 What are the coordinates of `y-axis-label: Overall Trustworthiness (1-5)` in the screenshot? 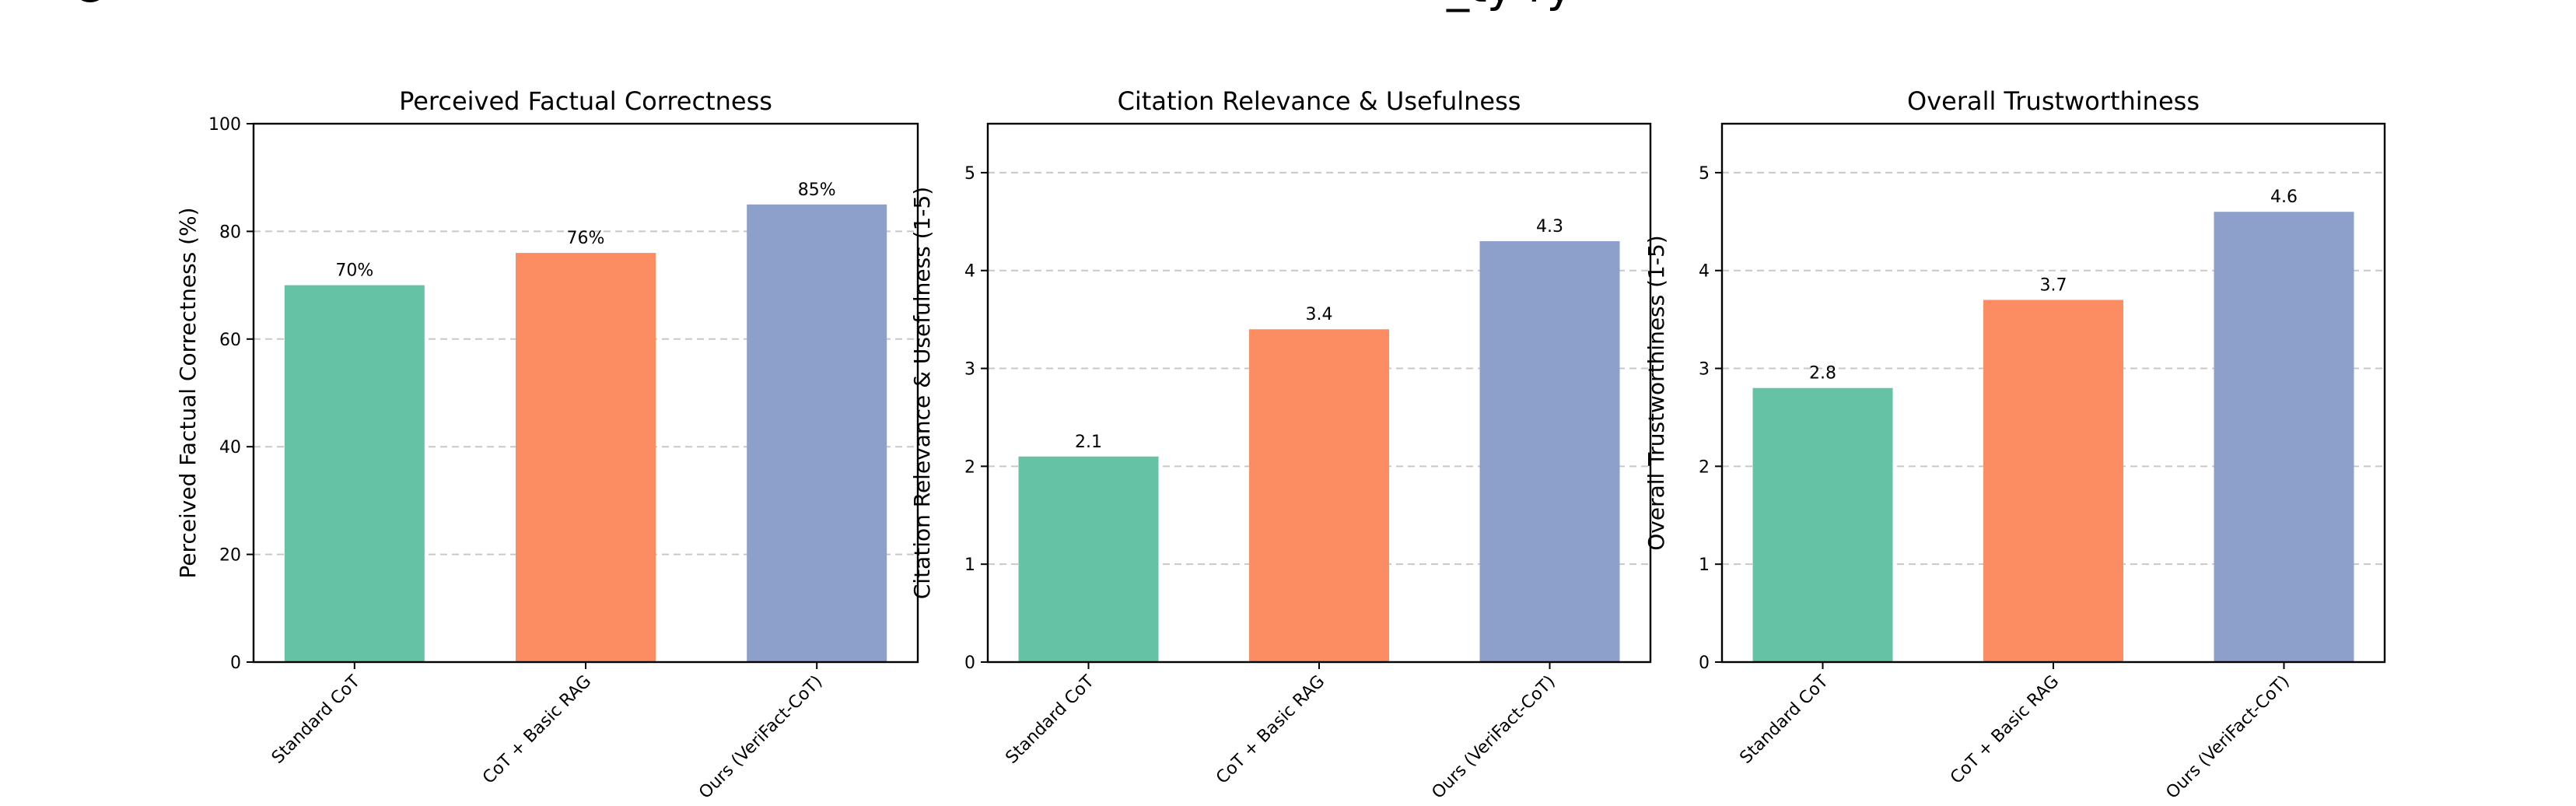 It's located at (1656, 392).